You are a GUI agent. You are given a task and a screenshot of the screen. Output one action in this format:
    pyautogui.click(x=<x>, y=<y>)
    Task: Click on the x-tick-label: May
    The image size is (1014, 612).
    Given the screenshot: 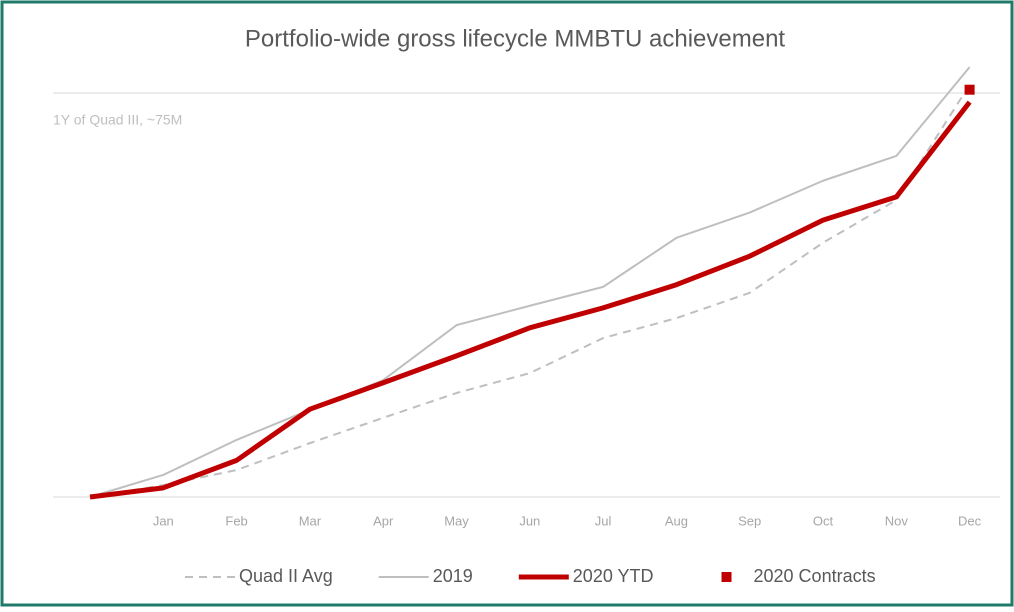 What is the action you would take?
    pyautogui.click(x=456, y=520)
    